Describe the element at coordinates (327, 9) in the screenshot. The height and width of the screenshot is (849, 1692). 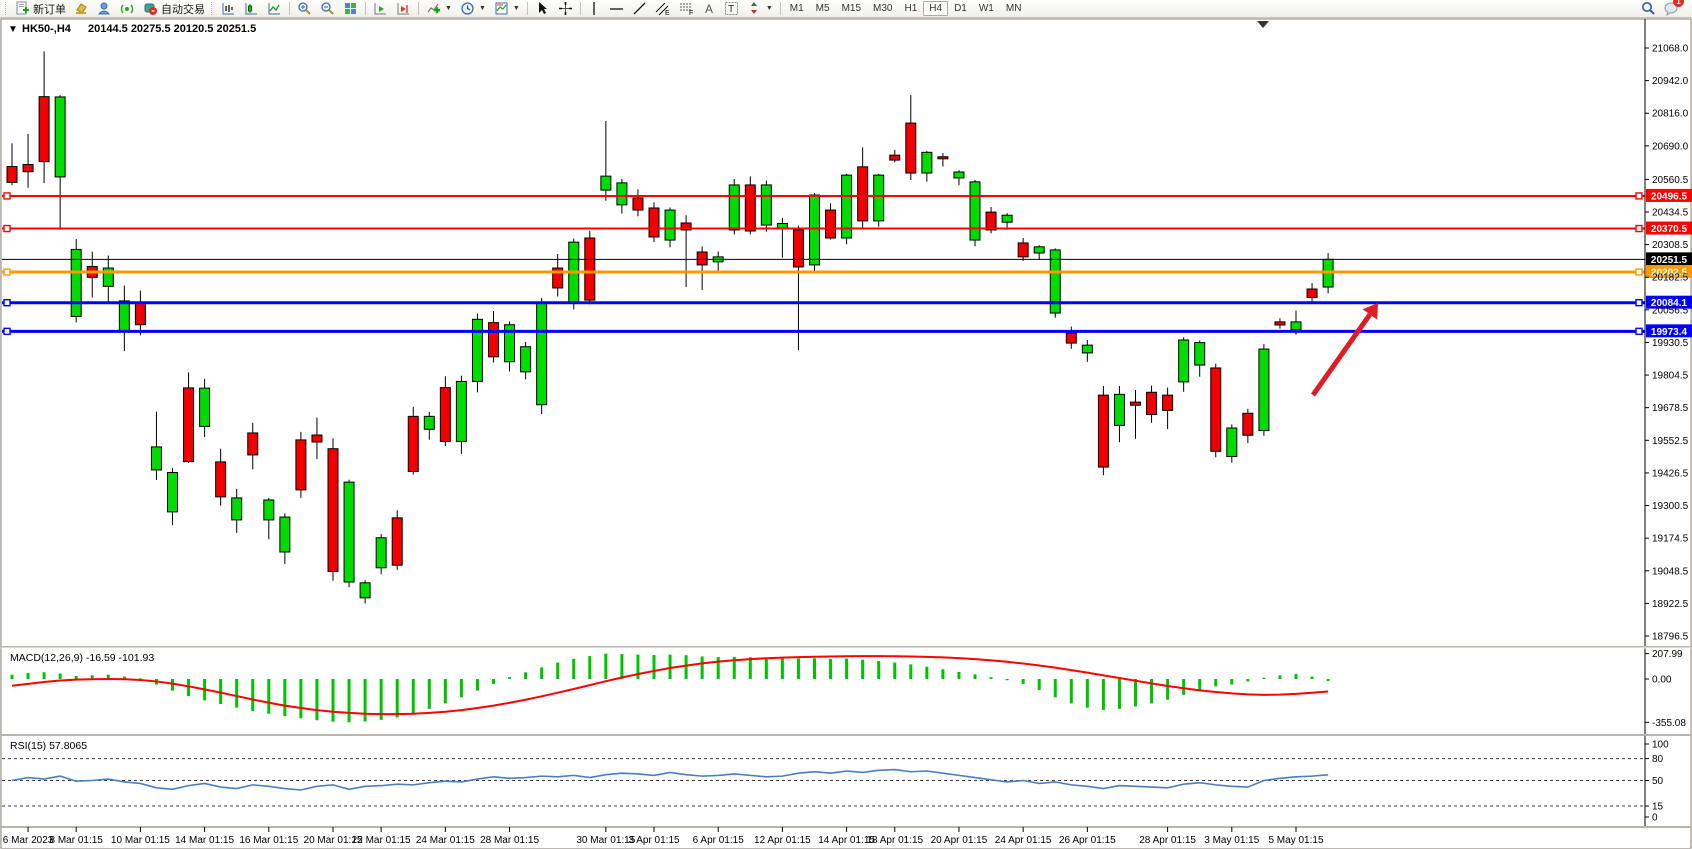
I see `zoom-out-button` at that location.